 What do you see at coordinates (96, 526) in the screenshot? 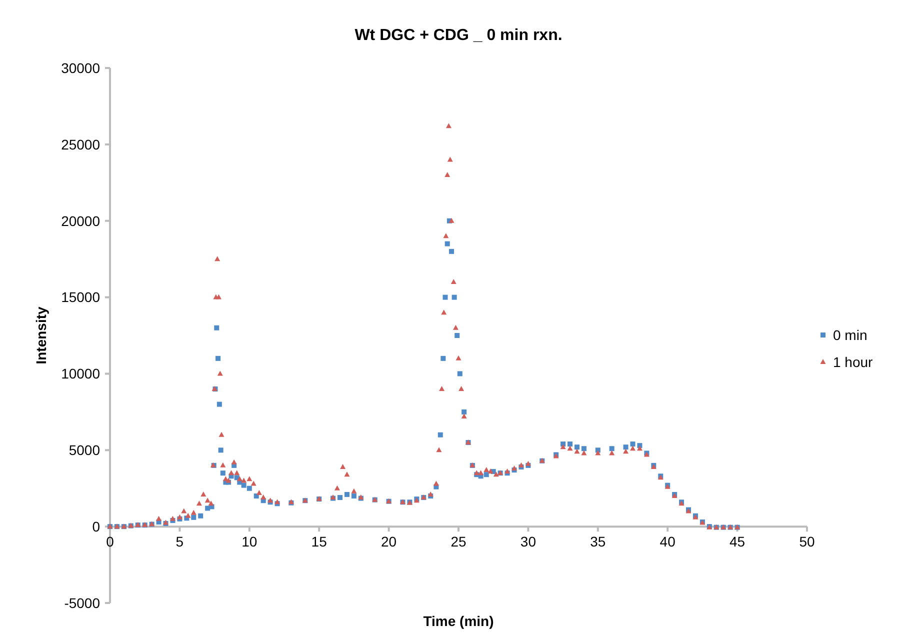
I see `y-tick-label: 0` at bounding box center [96, 526].